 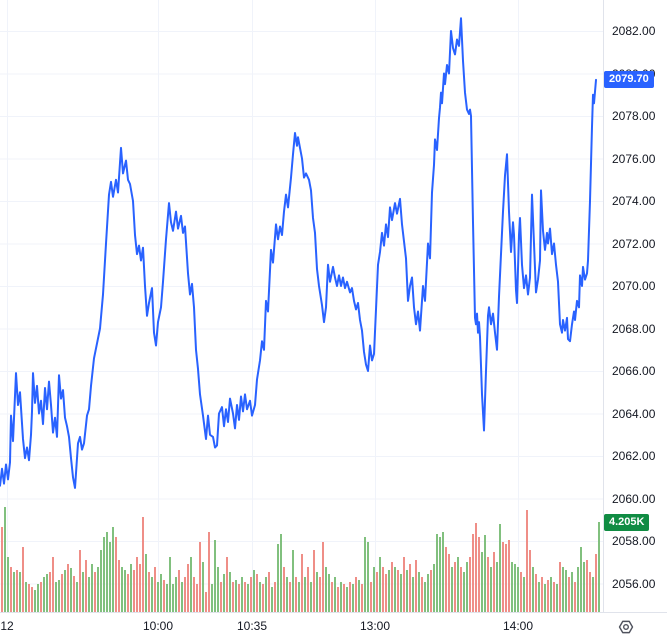 I want to click on time-axis: 12 10:00 10:35 13:00 14:00, so click(x=301, y=626).